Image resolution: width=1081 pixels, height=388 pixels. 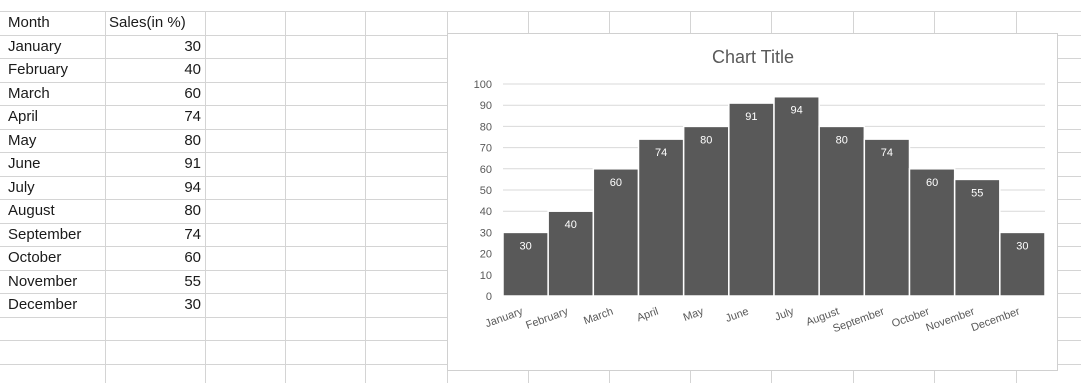 What do you see at coordinates (192, 234) in the screenshot?
I see `cell-value-september: 74` at bounding box center [192, 234].